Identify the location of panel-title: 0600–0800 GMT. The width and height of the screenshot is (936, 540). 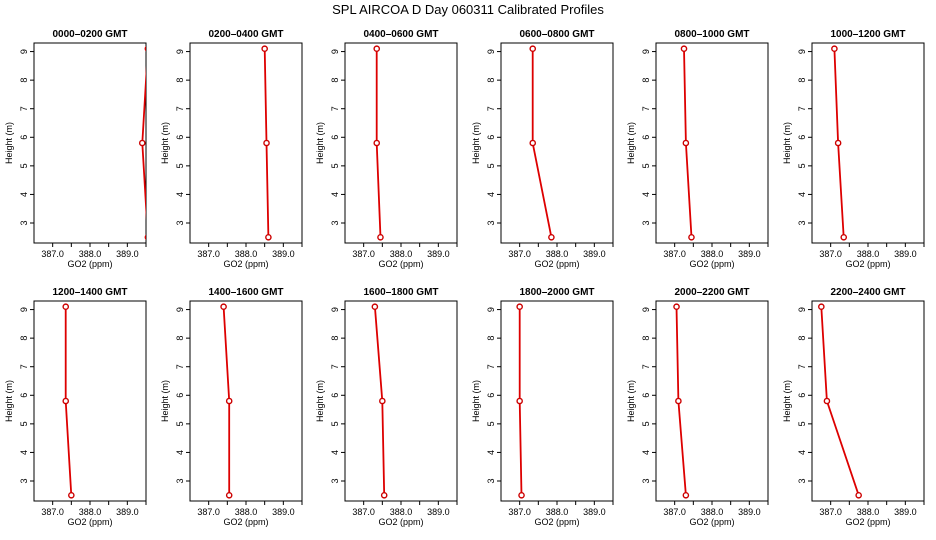
(556, 34).